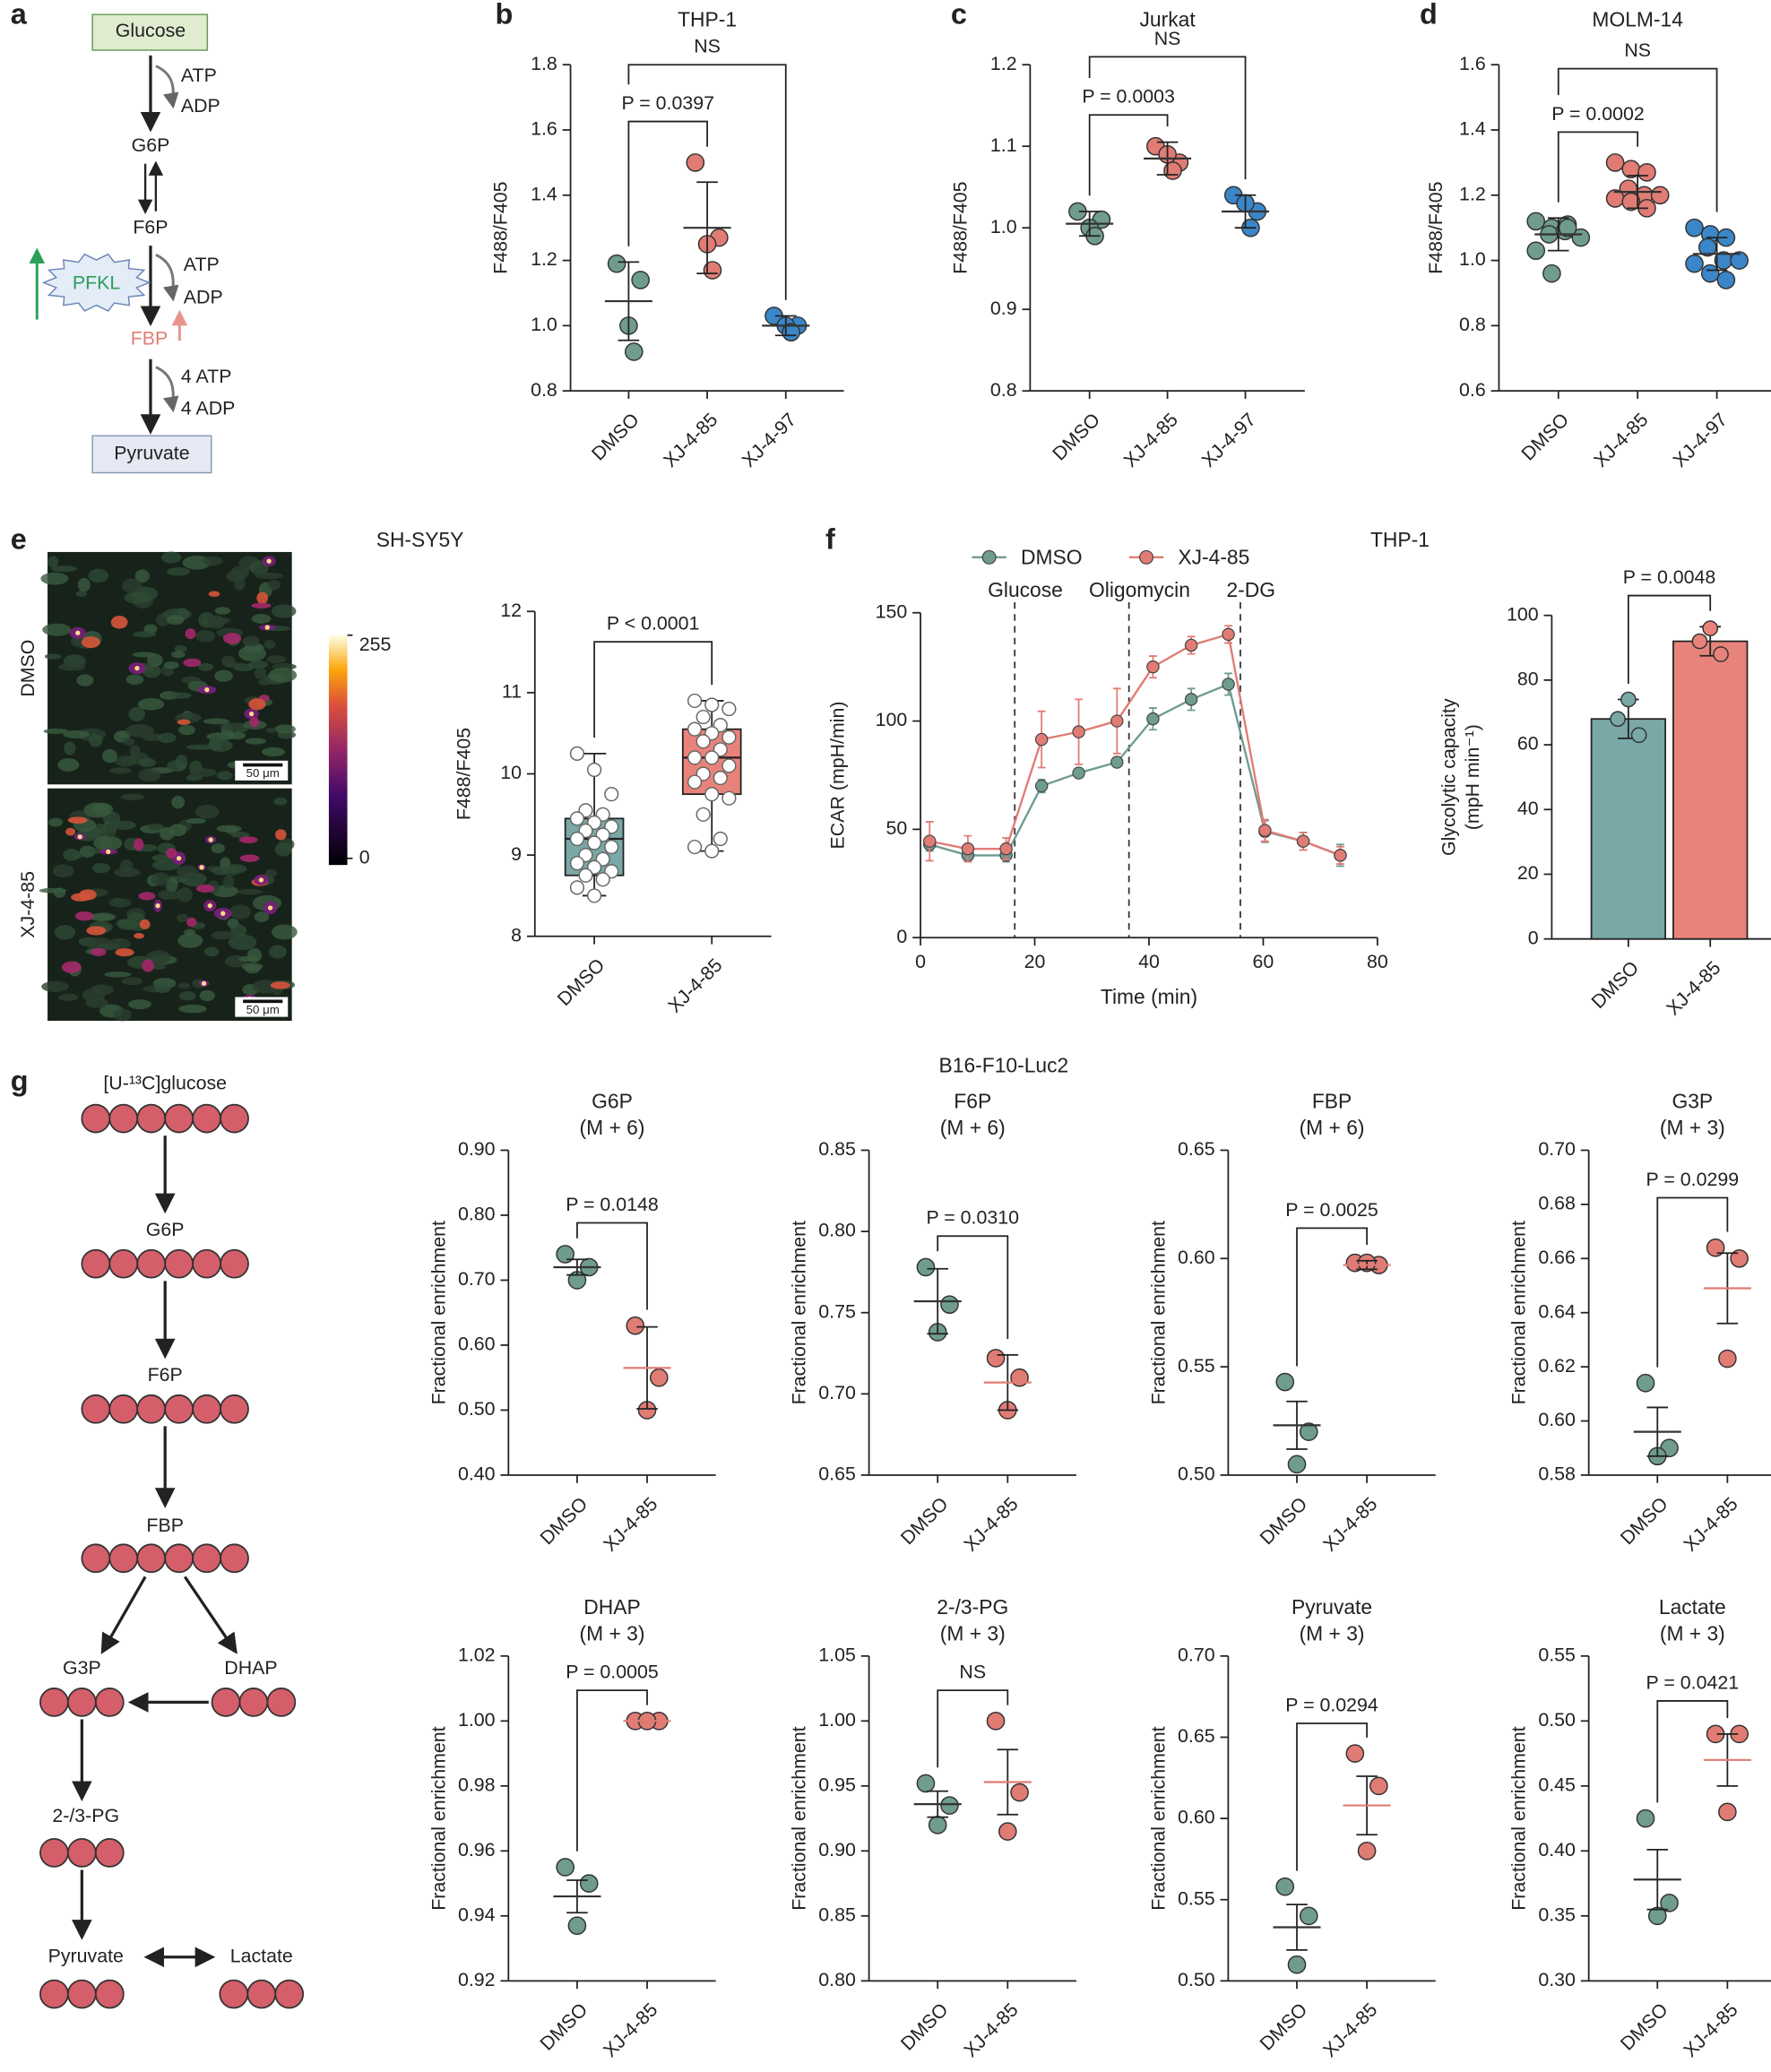  What do you see at coordinates (364, 857) in the screenshot?
I see `colorbar-label: 0` at bounding box center [364, 857].